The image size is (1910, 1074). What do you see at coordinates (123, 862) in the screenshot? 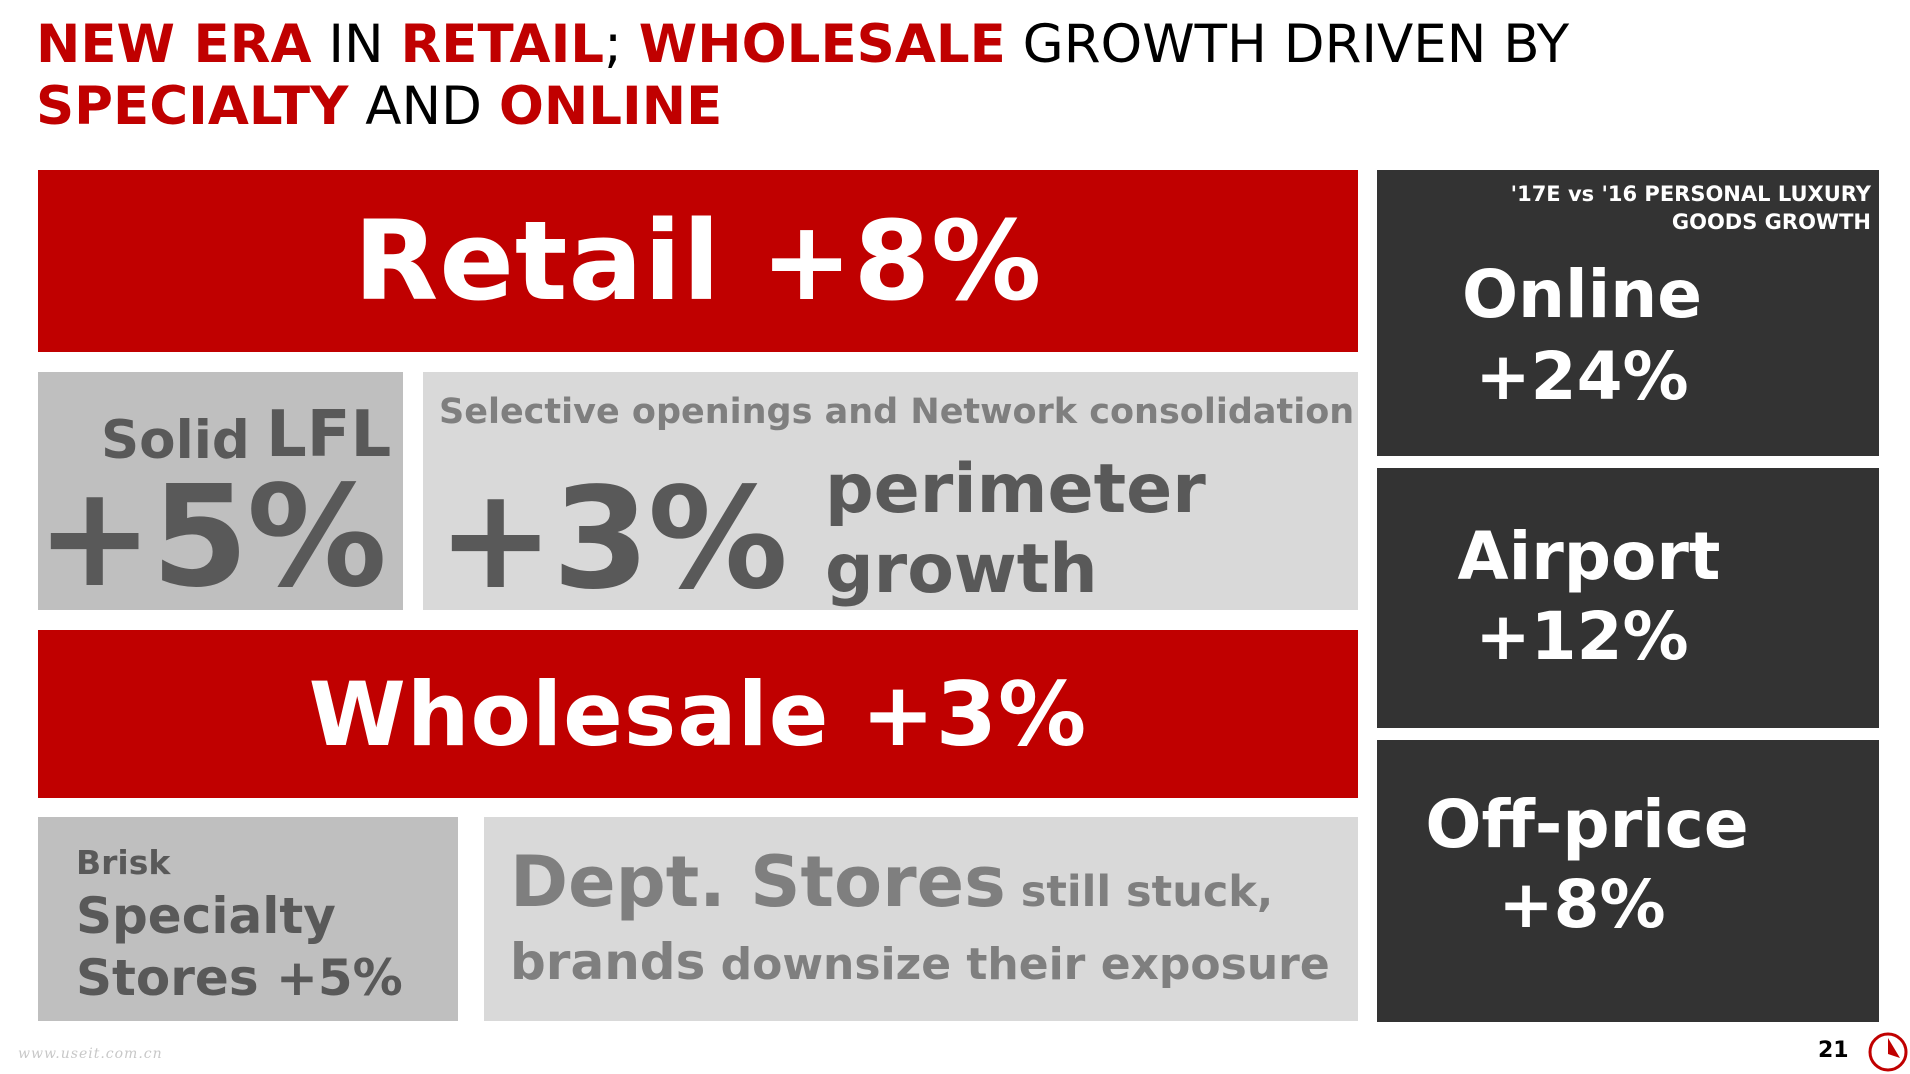
I see `specialty-brisk-text: Brisk` at bounding box center [123, 862].